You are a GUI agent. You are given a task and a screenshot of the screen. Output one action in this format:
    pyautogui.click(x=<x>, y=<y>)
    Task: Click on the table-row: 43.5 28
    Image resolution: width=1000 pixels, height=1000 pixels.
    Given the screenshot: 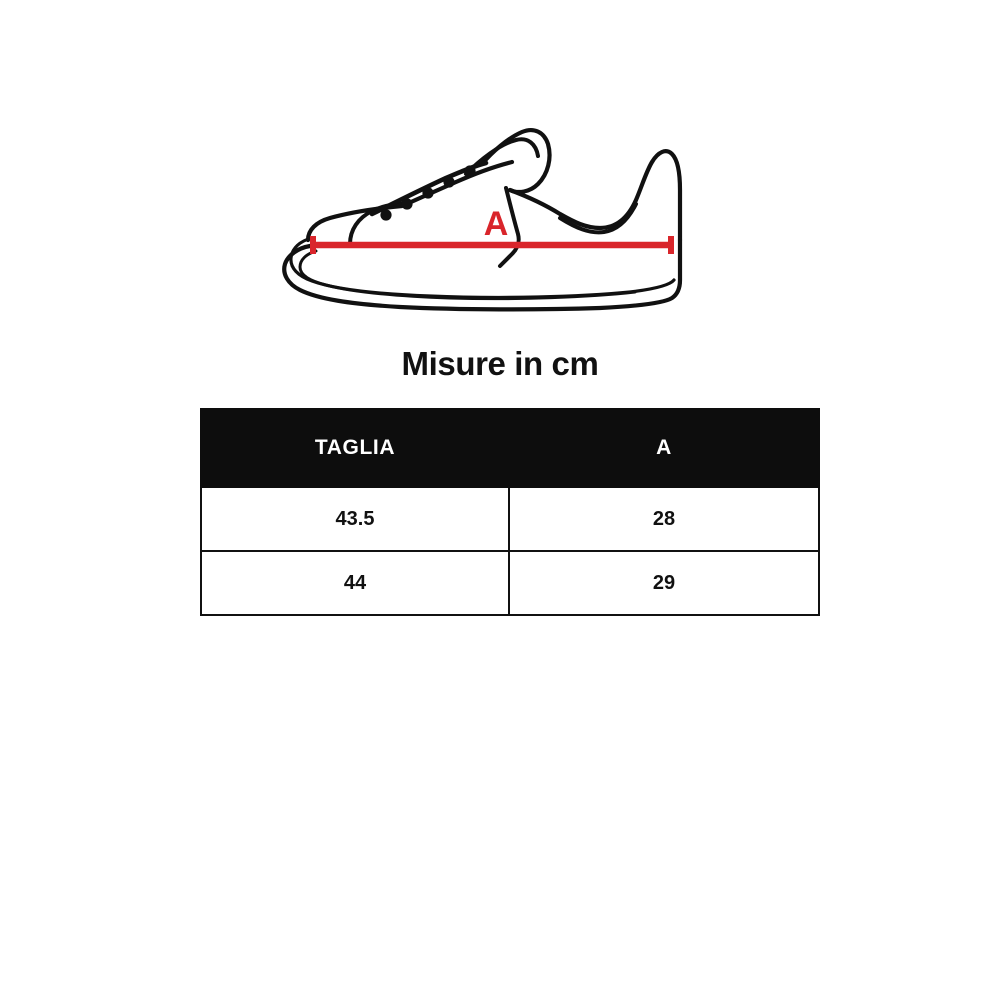 What is the action you would take?
    pyautogui.click(x=510, y=519)
    